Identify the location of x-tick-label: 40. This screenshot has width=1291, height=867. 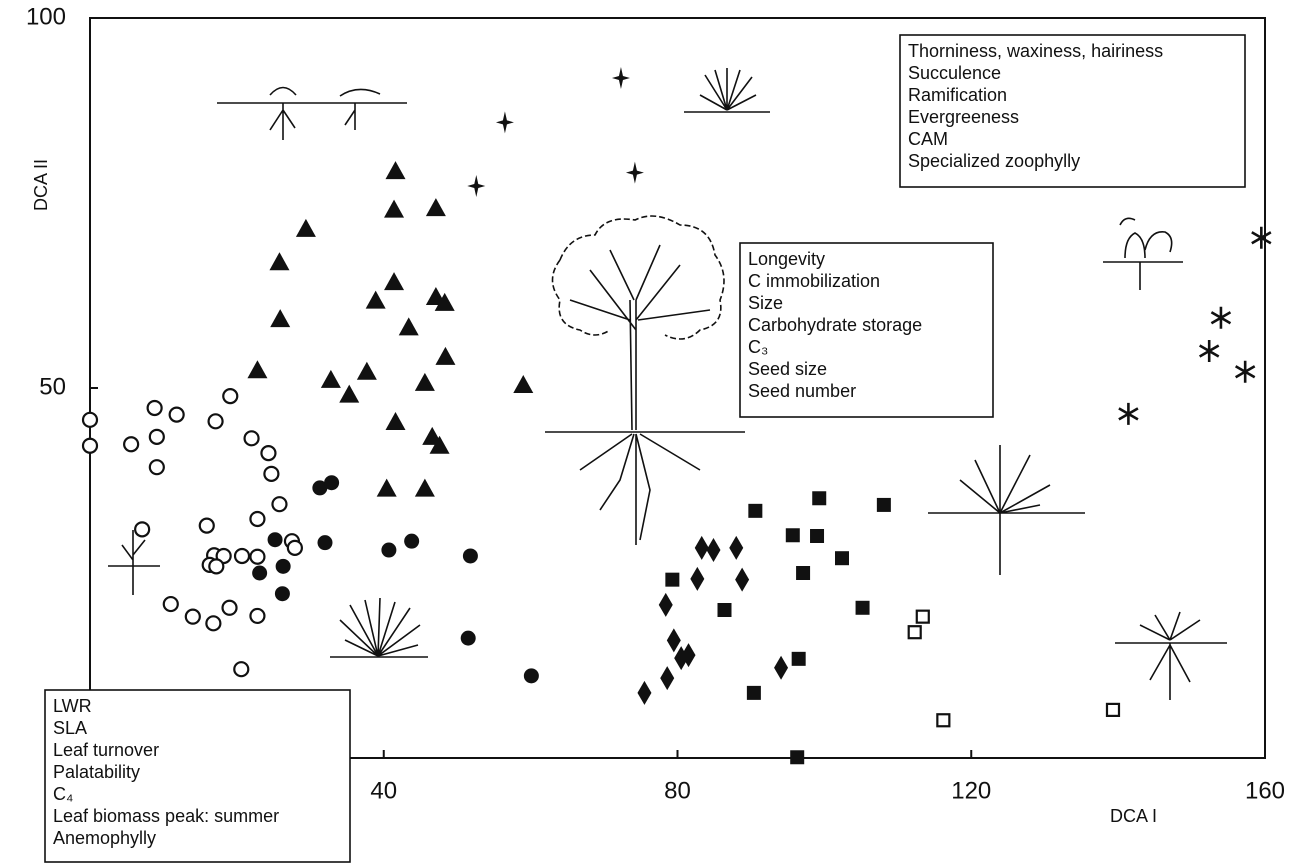
(383, 790).